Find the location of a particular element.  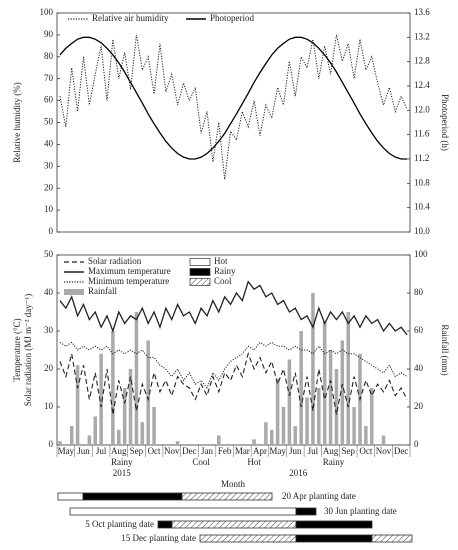

y2-tick-label: 40 is located at coordinates (419, 368).